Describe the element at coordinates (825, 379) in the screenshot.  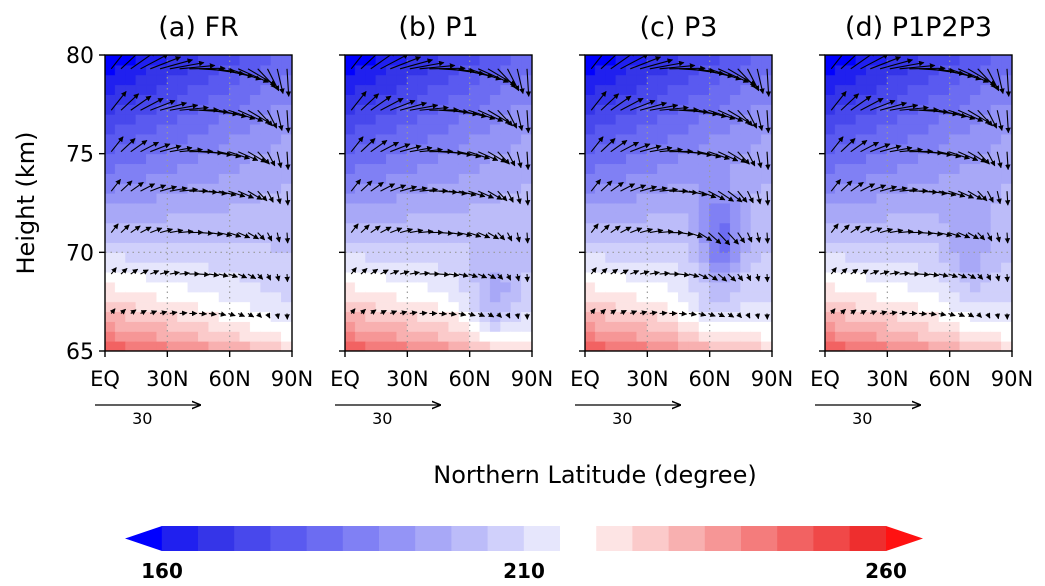
I see `x-tick-label: EQ` at that location.